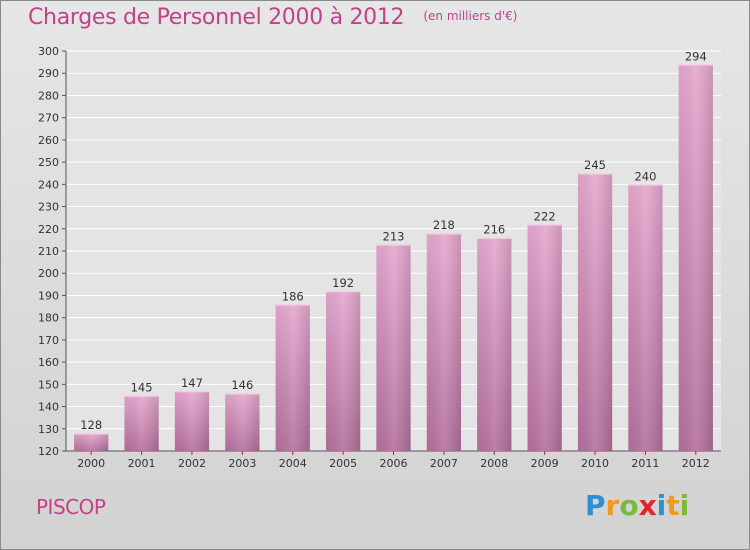 The height and width of the screenshot is (550, 750). I want to click on x-tick-label: 2007, so click(444, 463).